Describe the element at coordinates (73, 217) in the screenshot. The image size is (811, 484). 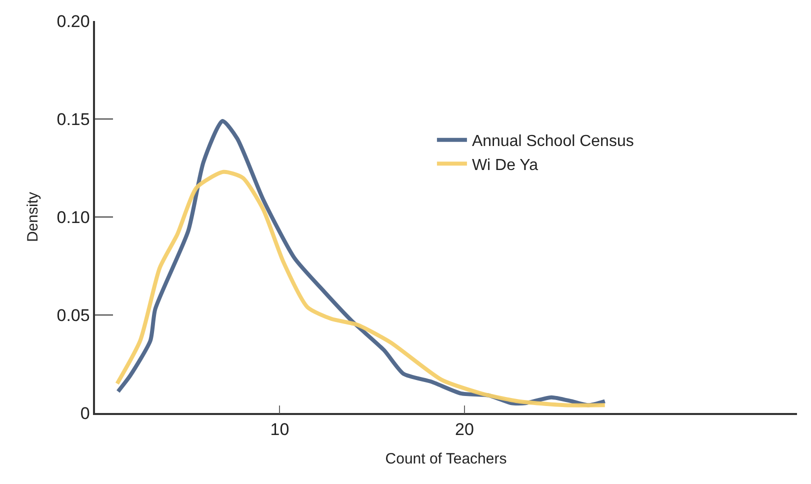
I see `y-tick-label: 0.10` at that location.